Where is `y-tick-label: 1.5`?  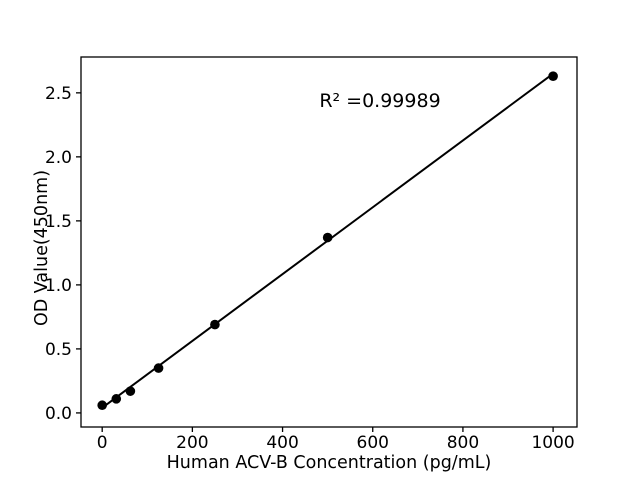
y-tick-label: 1.5 is located at coordinates (58, 222).